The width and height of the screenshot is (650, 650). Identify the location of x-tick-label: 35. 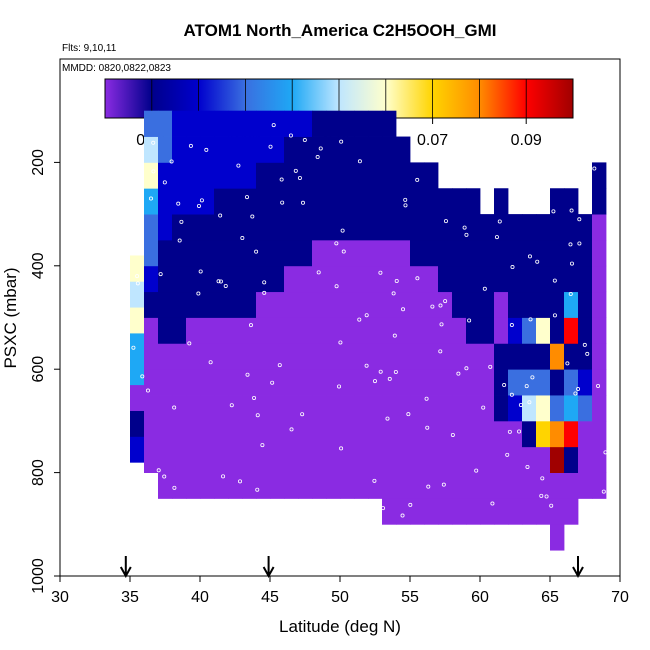
(130, 597).